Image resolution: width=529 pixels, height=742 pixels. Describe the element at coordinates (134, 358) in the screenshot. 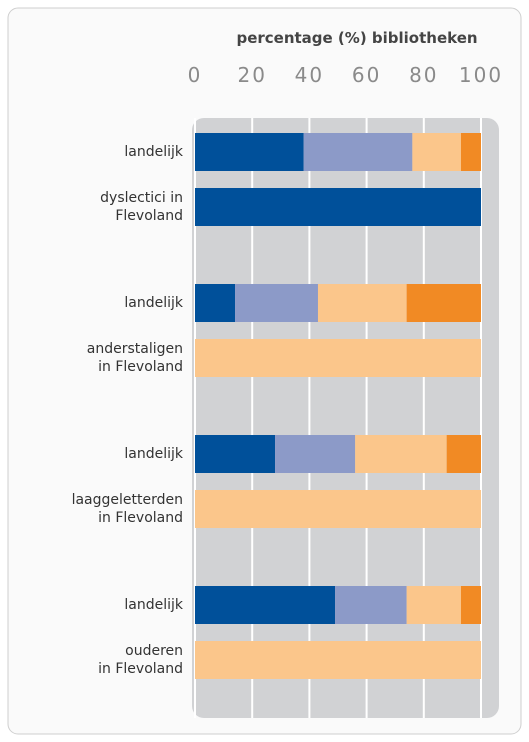

I see `category-label: anderstaligen in Flevoland` at that location.